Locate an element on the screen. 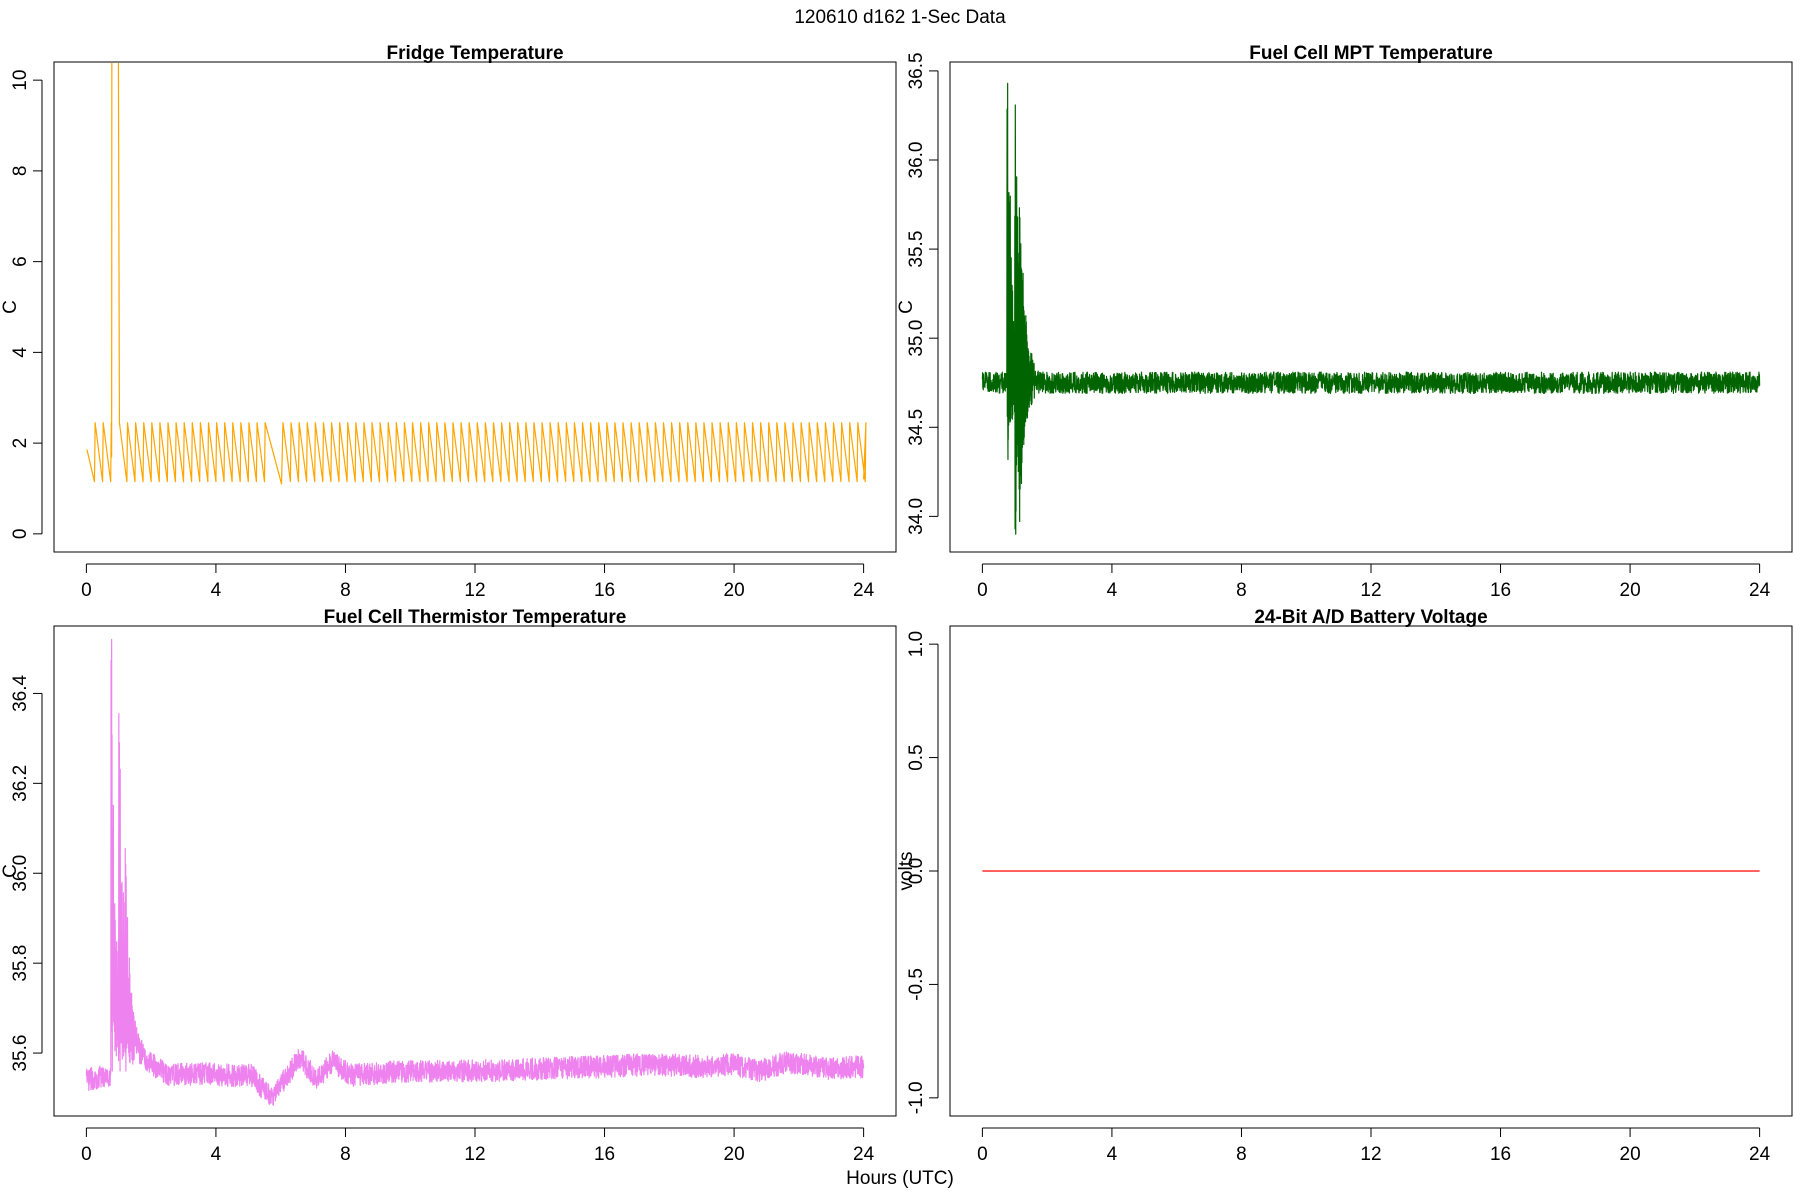  y-tick-label: 35.5 is located at coordinates (916, 249).